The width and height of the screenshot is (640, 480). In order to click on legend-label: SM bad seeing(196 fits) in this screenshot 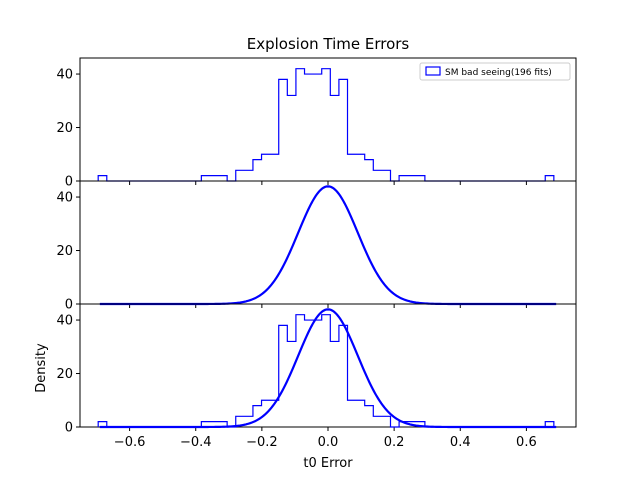, I will do `click(498, 73)`.